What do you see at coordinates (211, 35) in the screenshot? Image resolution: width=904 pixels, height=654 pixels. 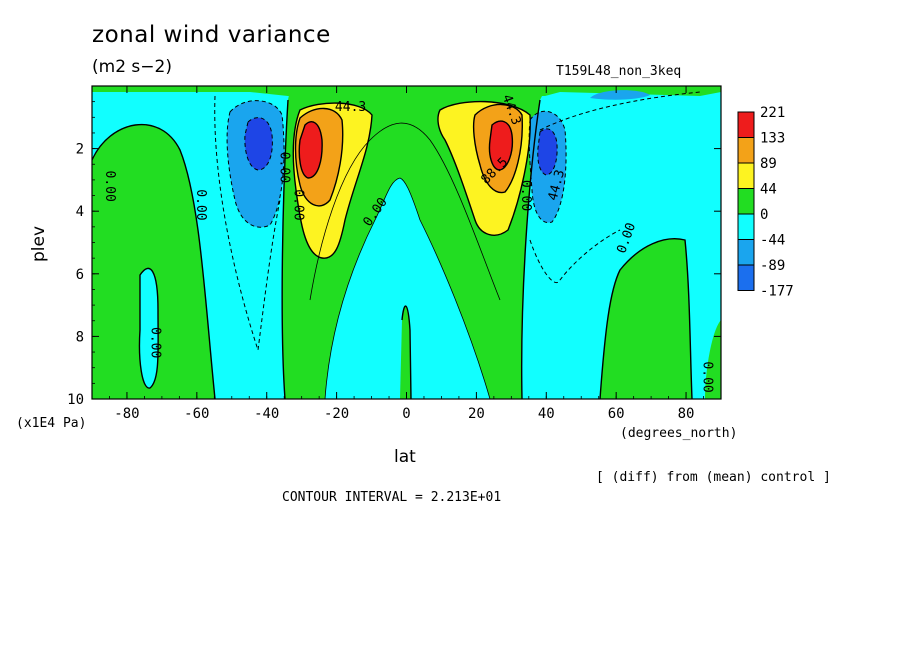 I see `chart-title: zonal wind variance` at bounding box center [211, 35].